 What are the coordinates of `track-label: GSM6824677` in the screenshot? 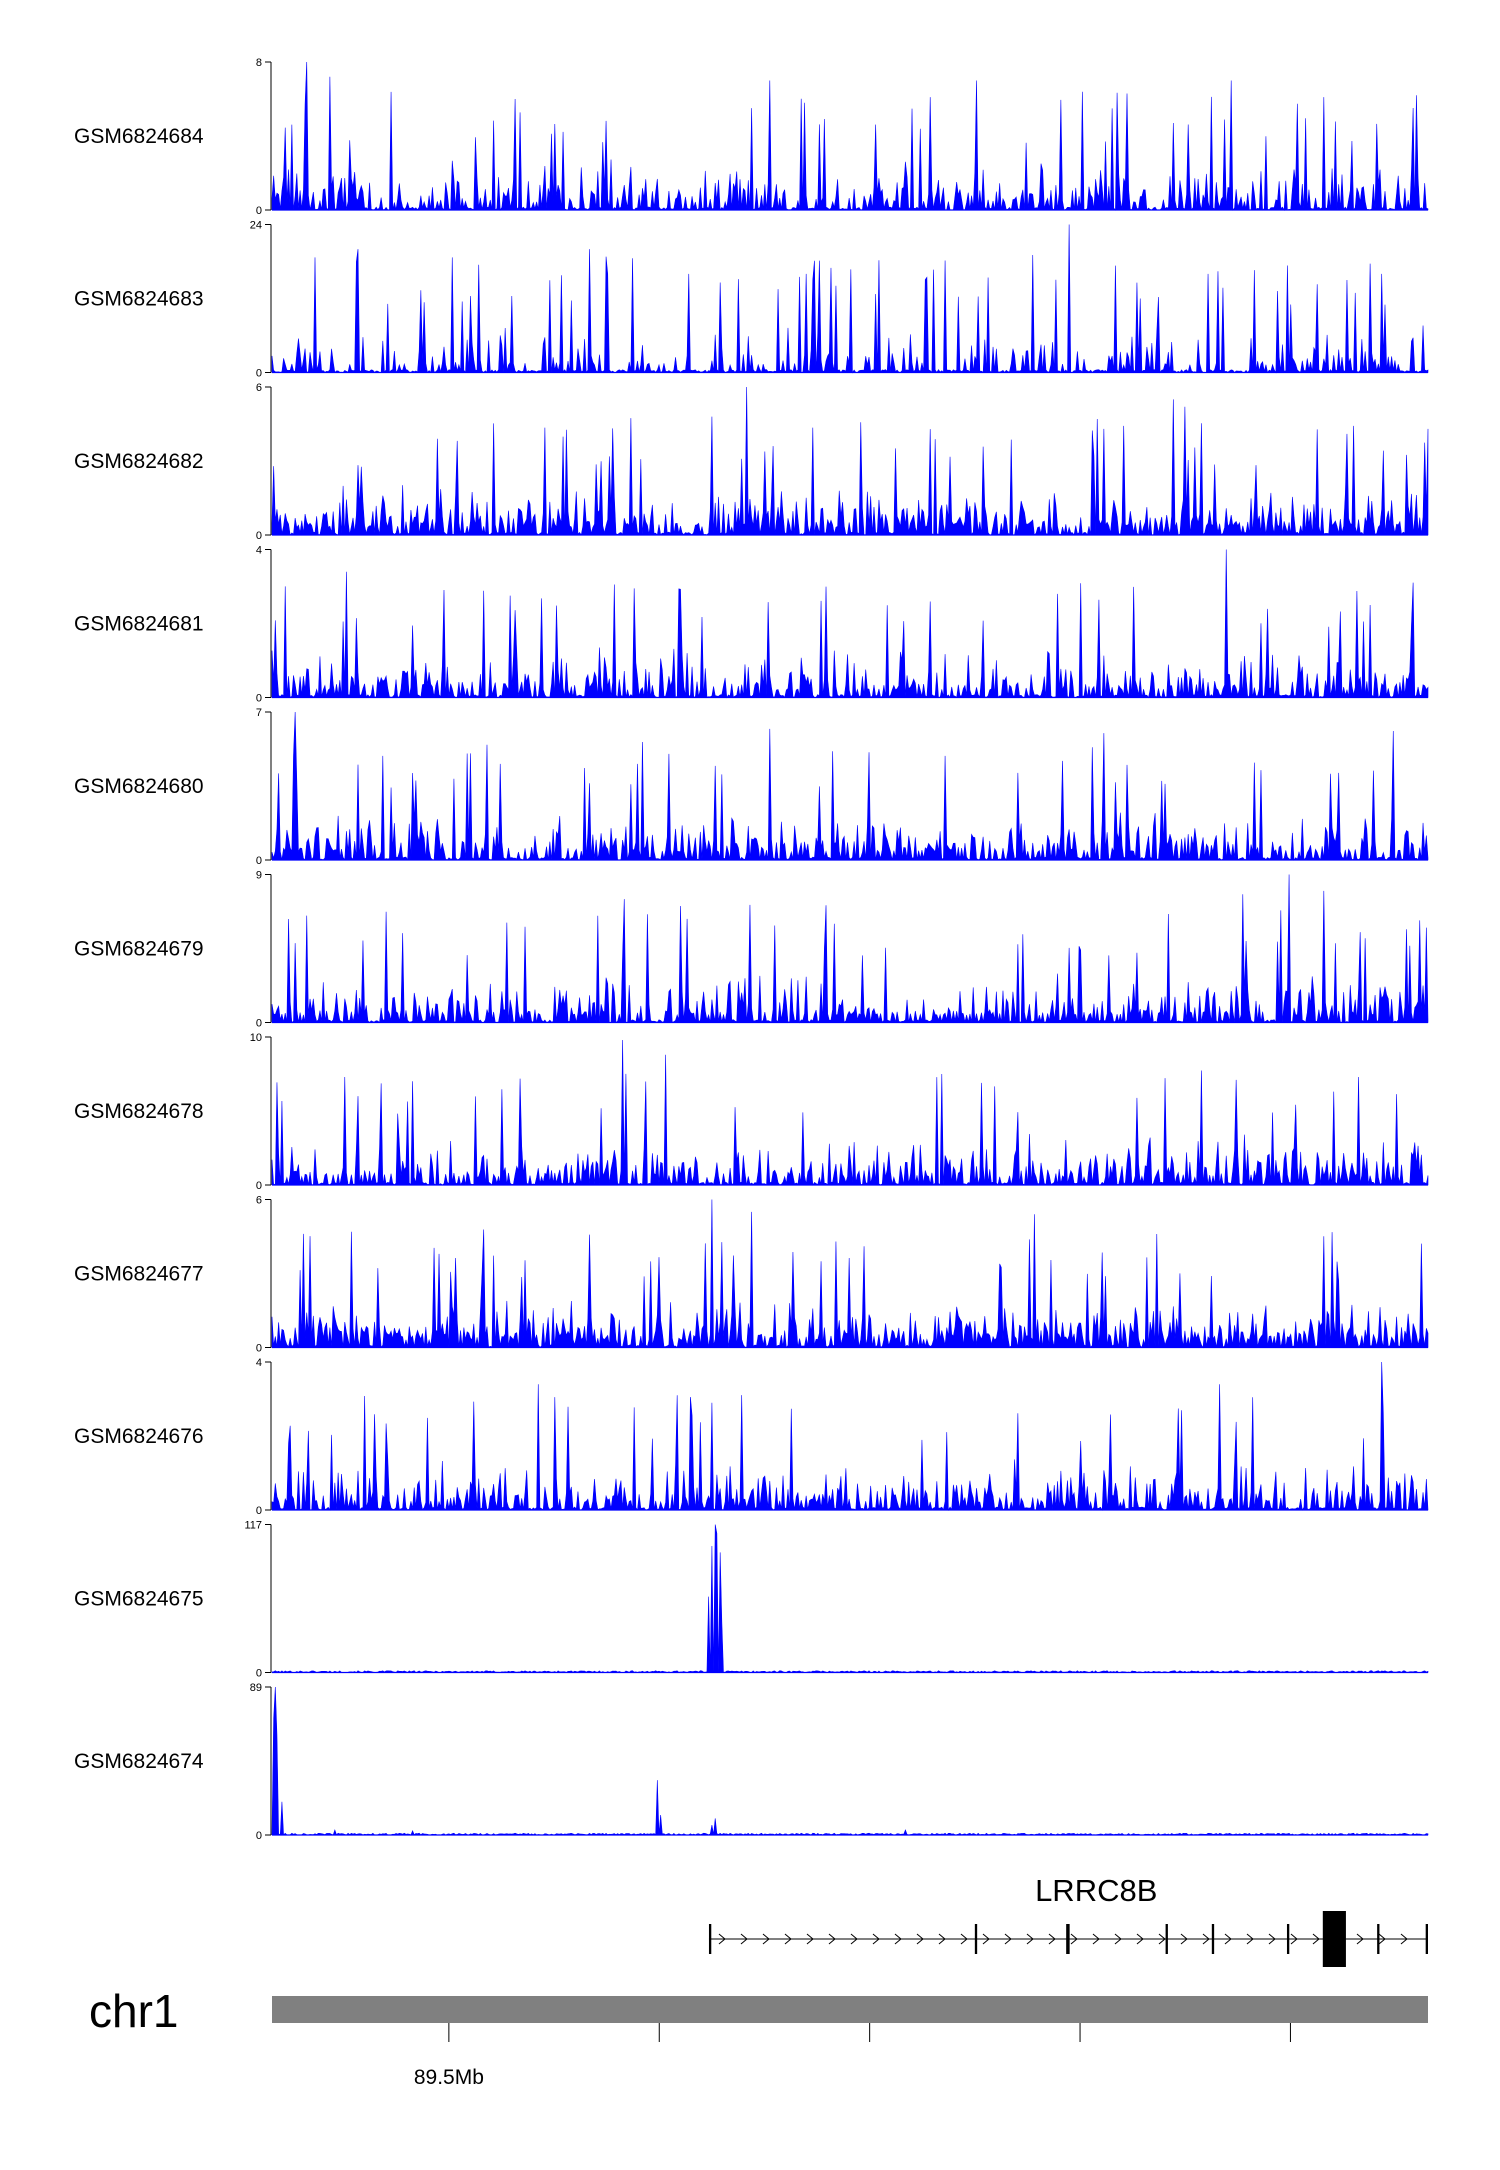 It's located at (139, 1274).